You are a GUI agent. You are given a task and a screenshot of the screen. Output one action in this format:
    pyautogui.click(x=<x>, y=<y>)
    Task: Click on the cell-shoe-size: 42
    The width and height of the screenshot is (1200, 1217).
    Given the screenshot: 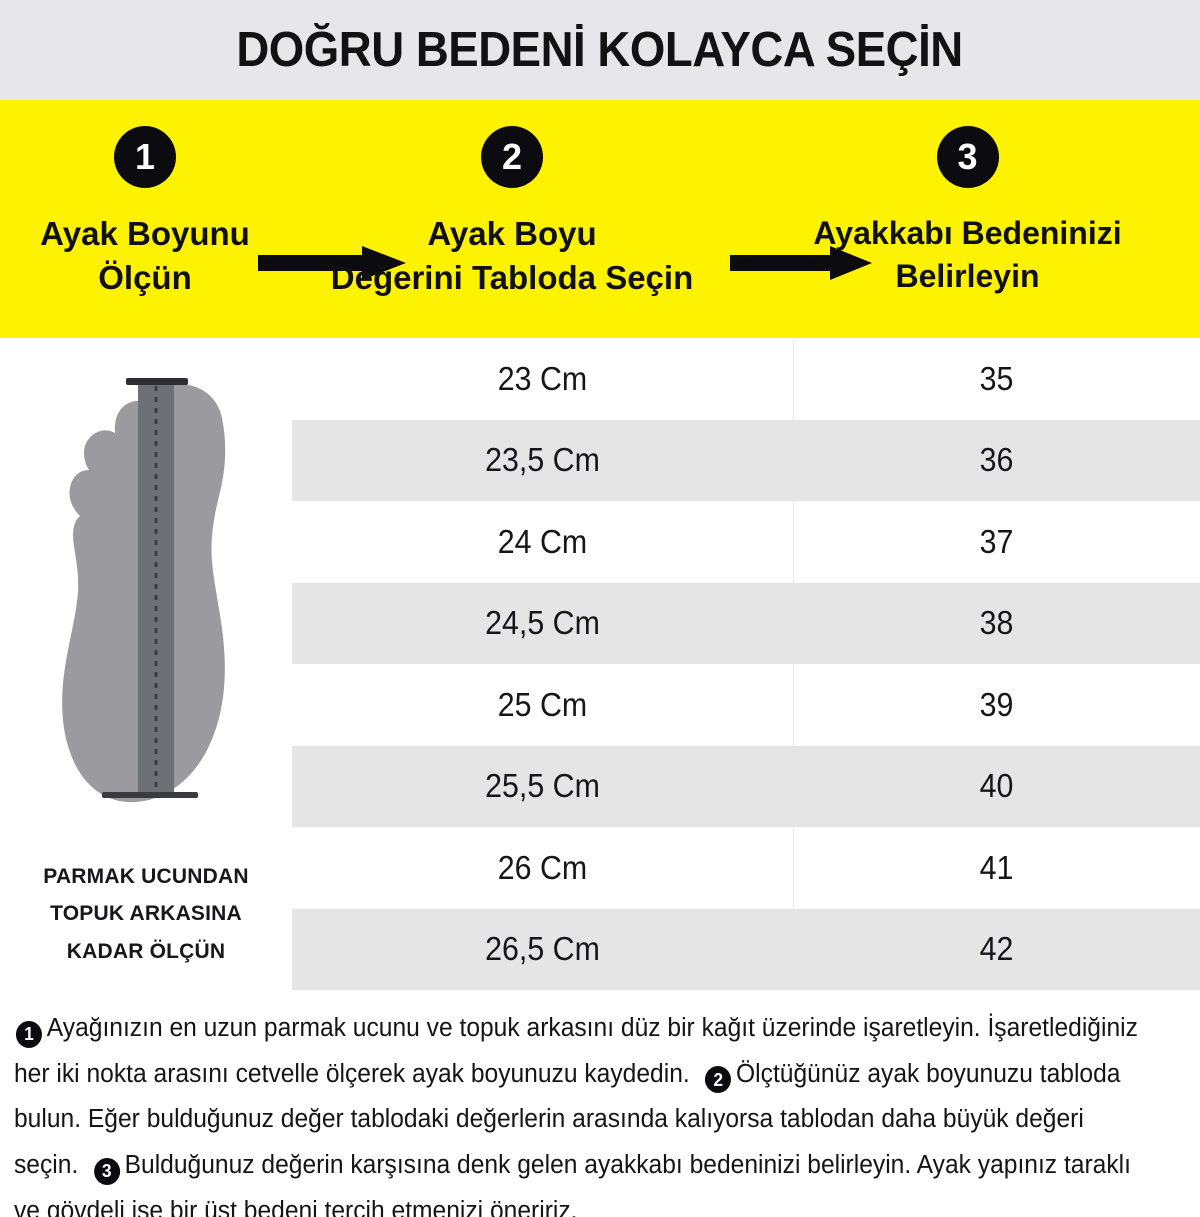 What is the action you would take?
    pyautogui.click(x=996, y=949)
    